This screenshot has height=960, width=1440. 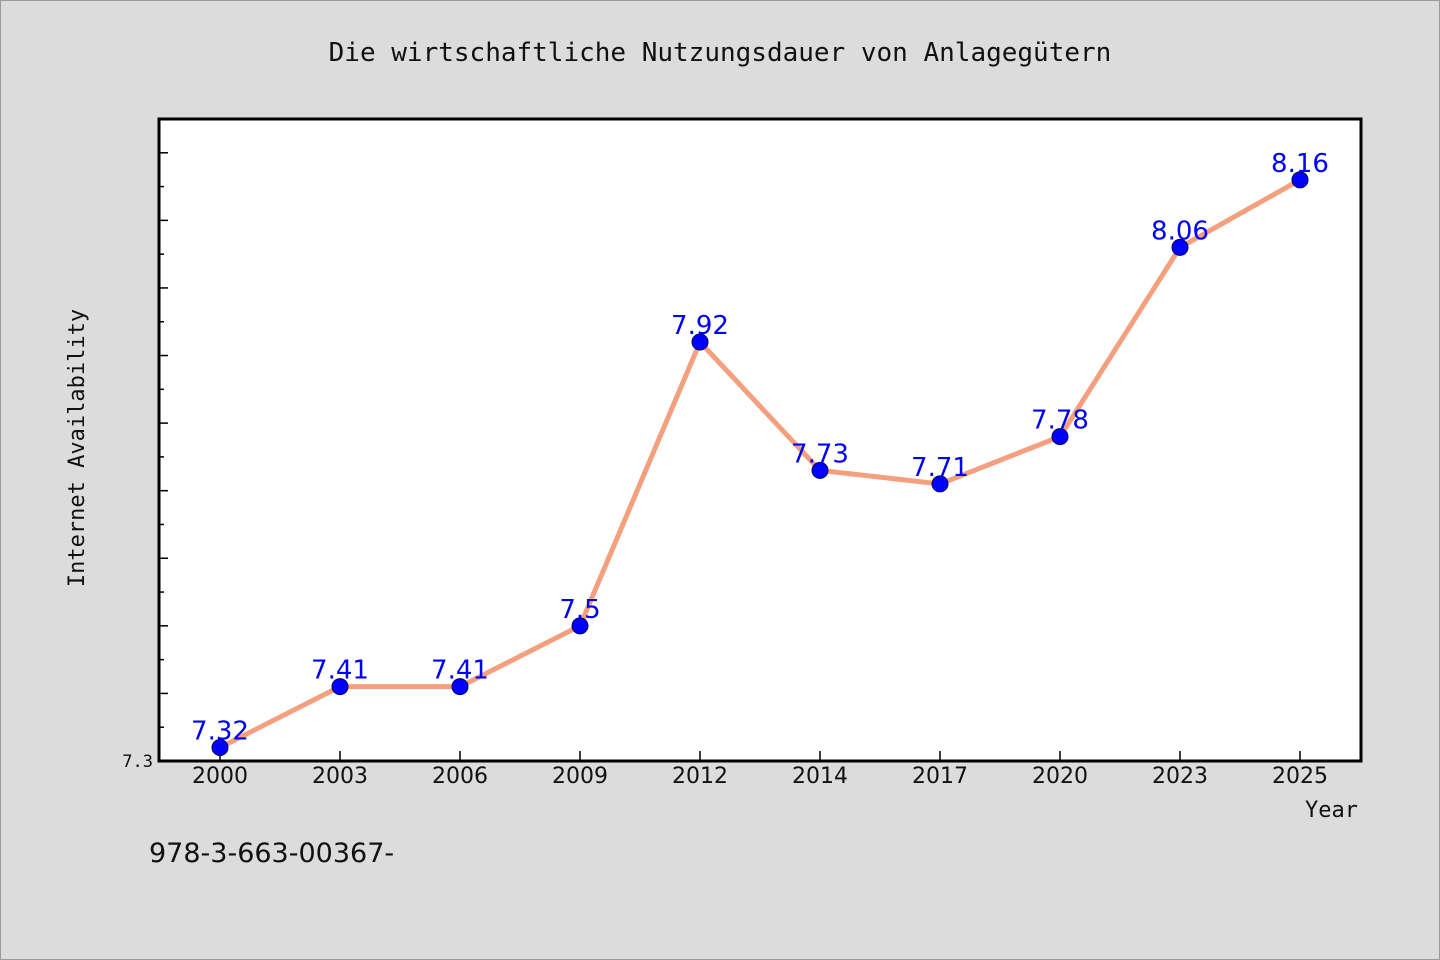 I want to click on data-label: 7.71, so click(x=940, y=468).